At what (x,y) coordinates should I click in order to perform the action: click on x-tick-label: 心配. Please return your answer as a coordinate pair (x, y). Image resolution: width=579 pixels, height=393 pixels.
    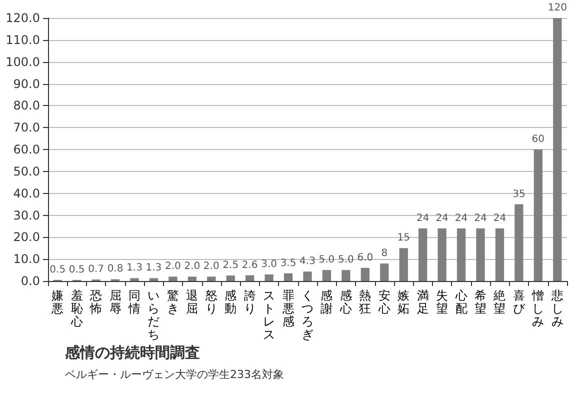
    Looking at the image, I should click on (461, 302).